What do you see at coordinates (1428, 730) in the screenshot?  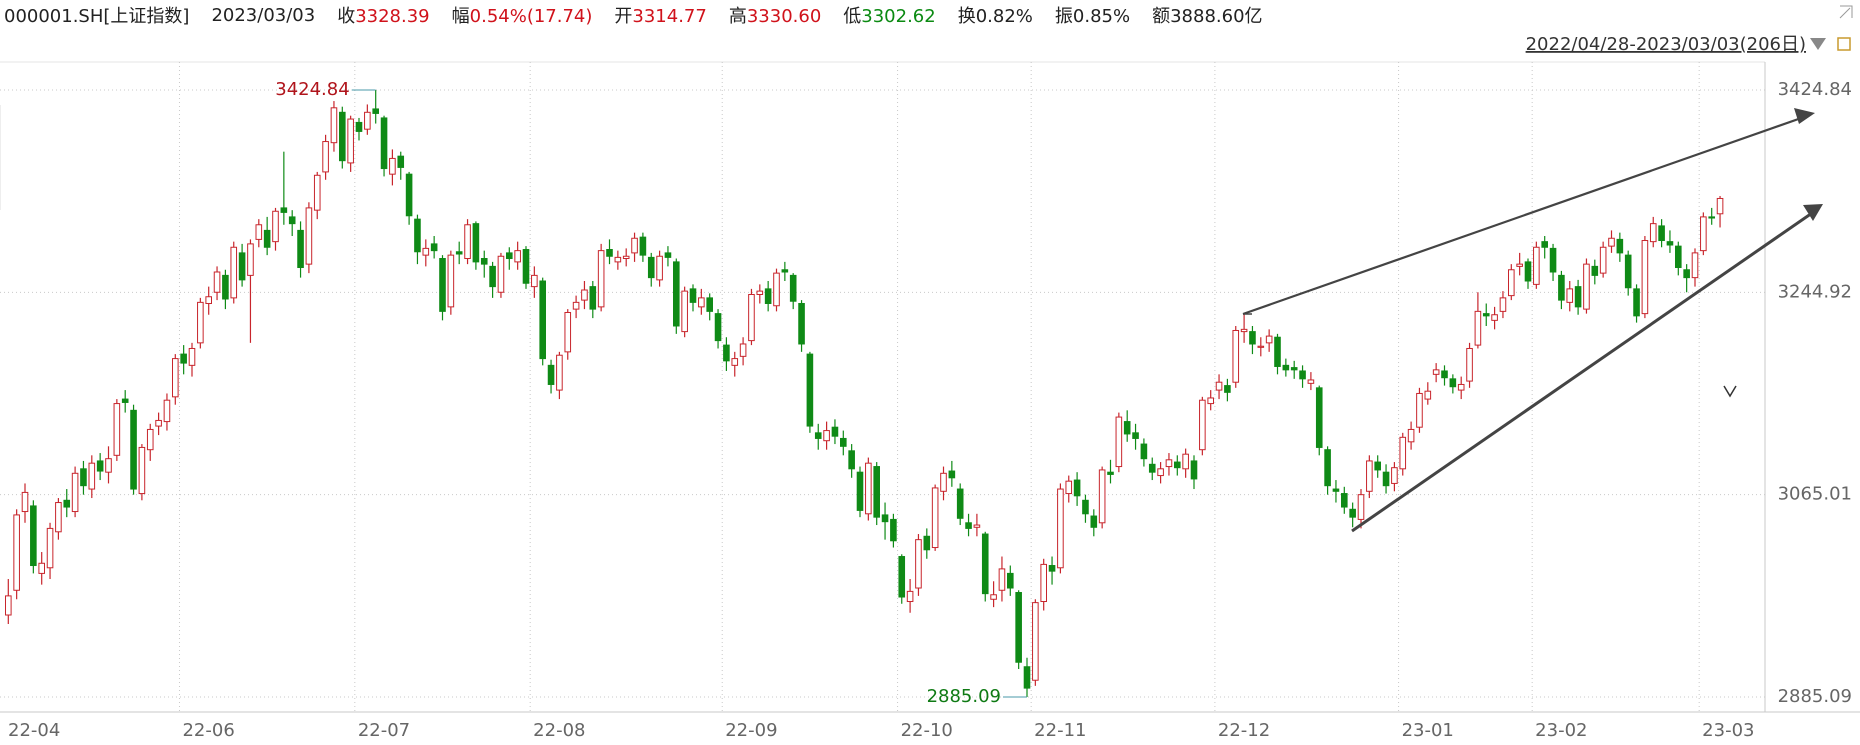 I see `x-tick-label: 23-01` at bounding box center [1428, 730].